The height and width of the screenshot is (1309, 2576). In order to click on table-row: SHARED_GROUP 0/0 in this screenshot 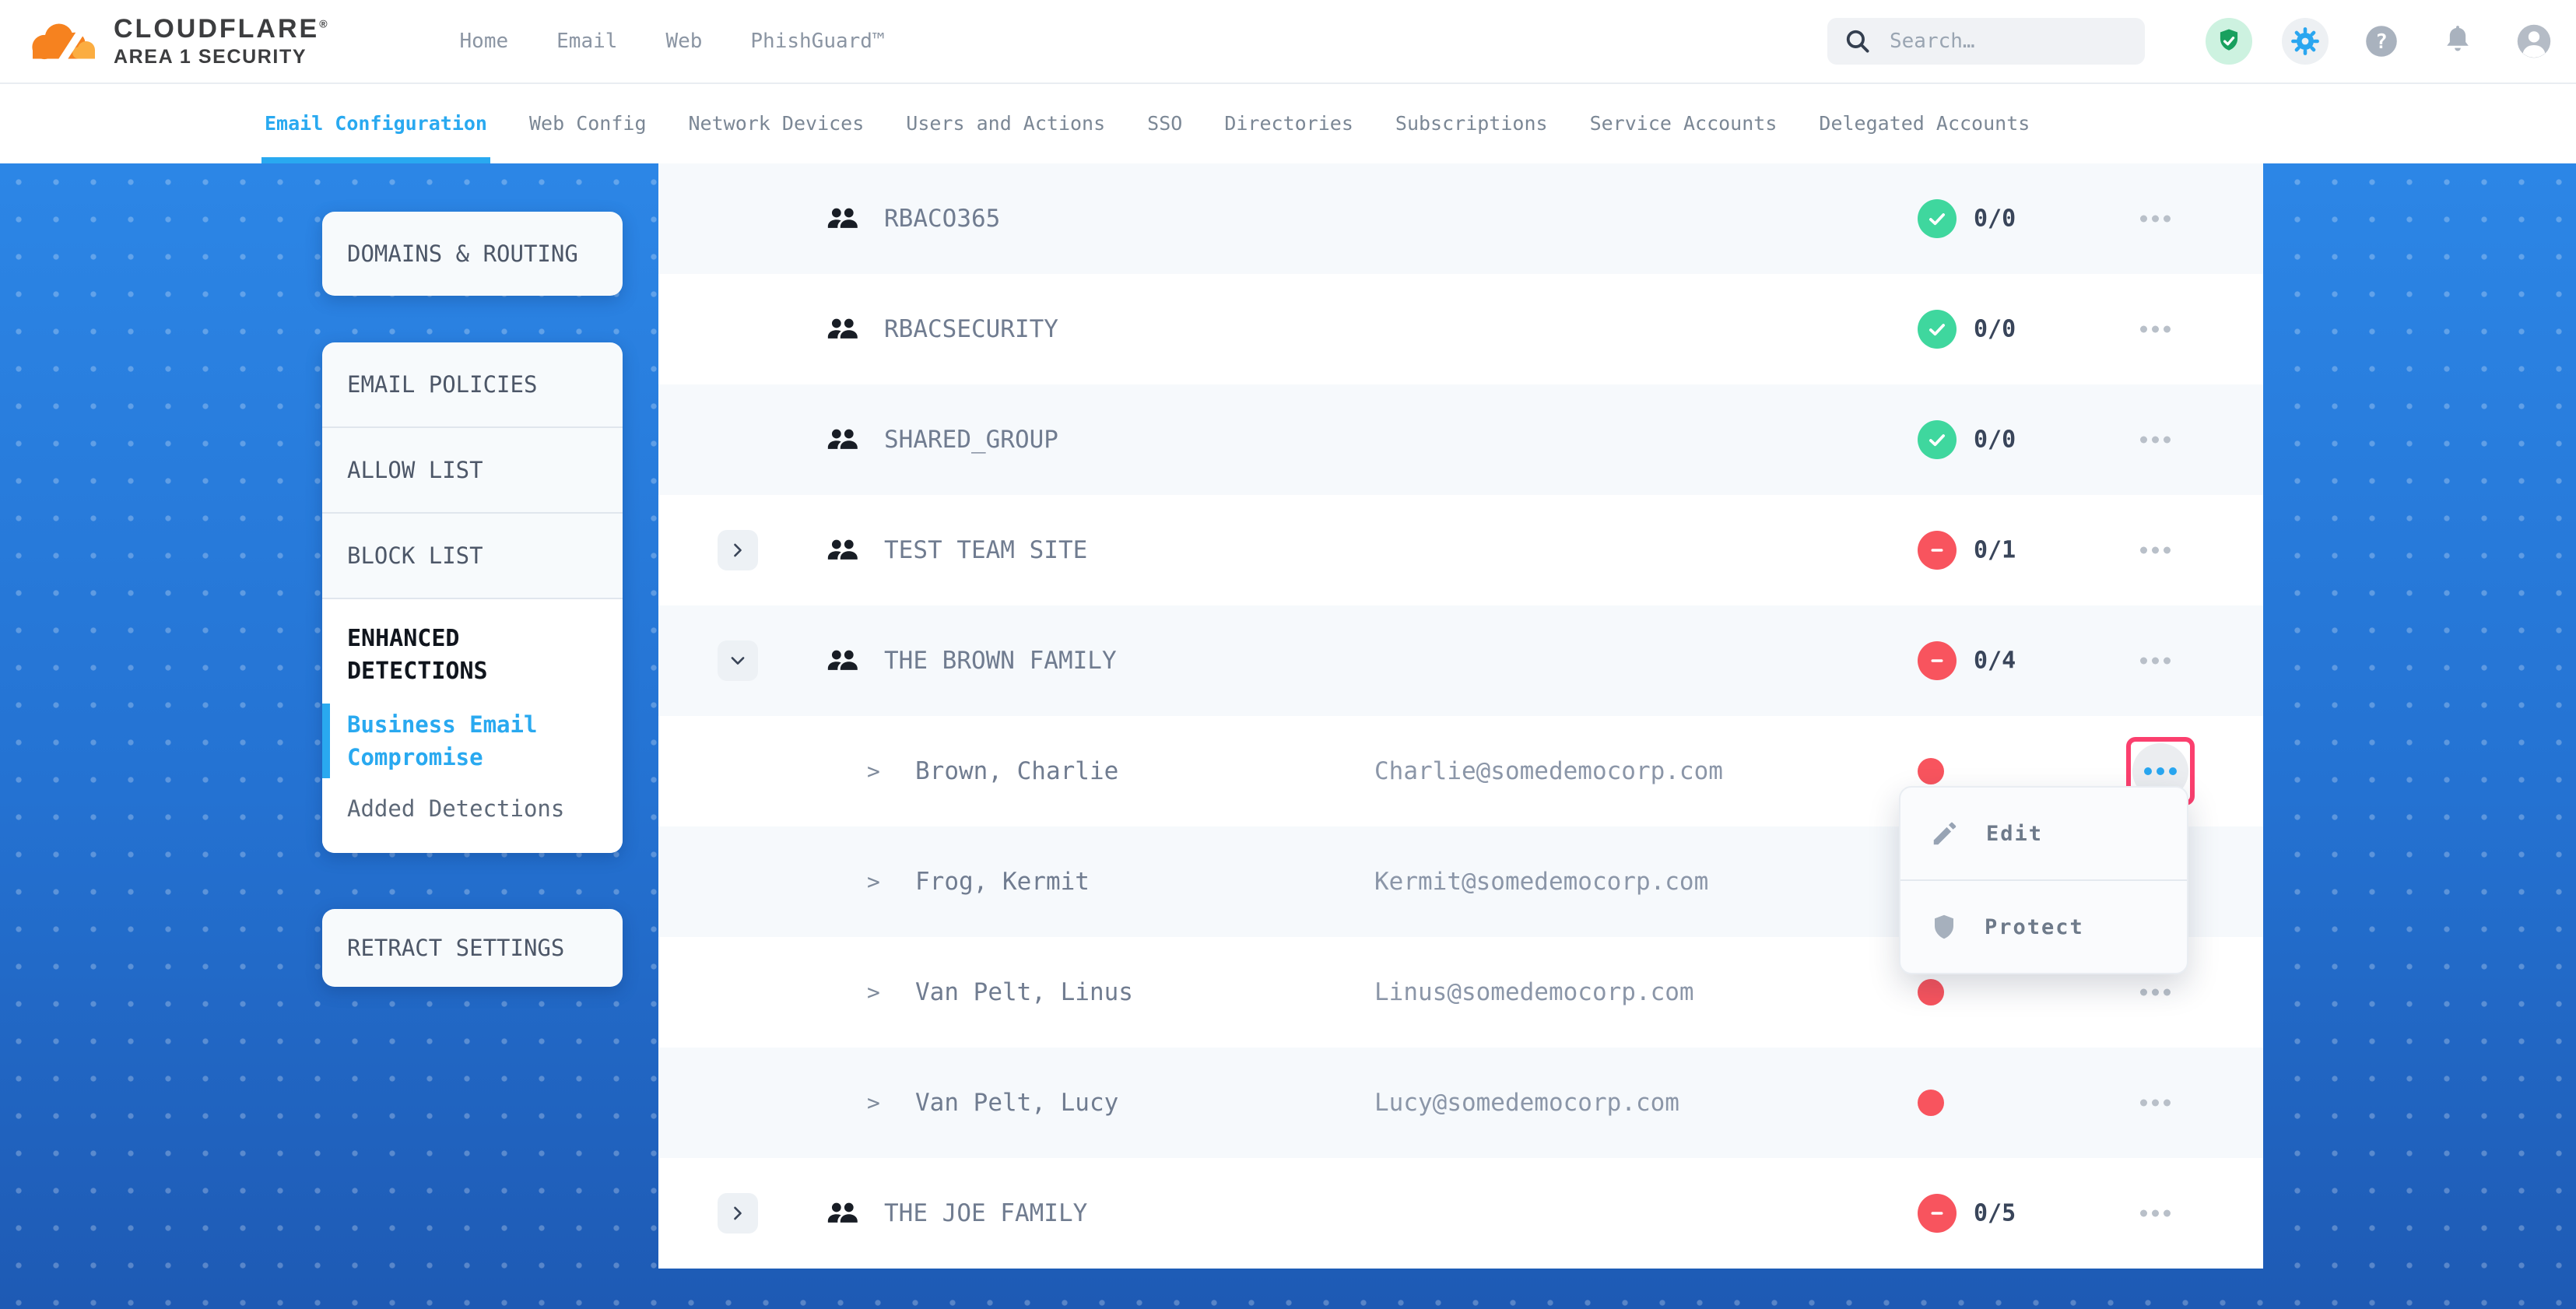, I will do `click(1461, 439)`.